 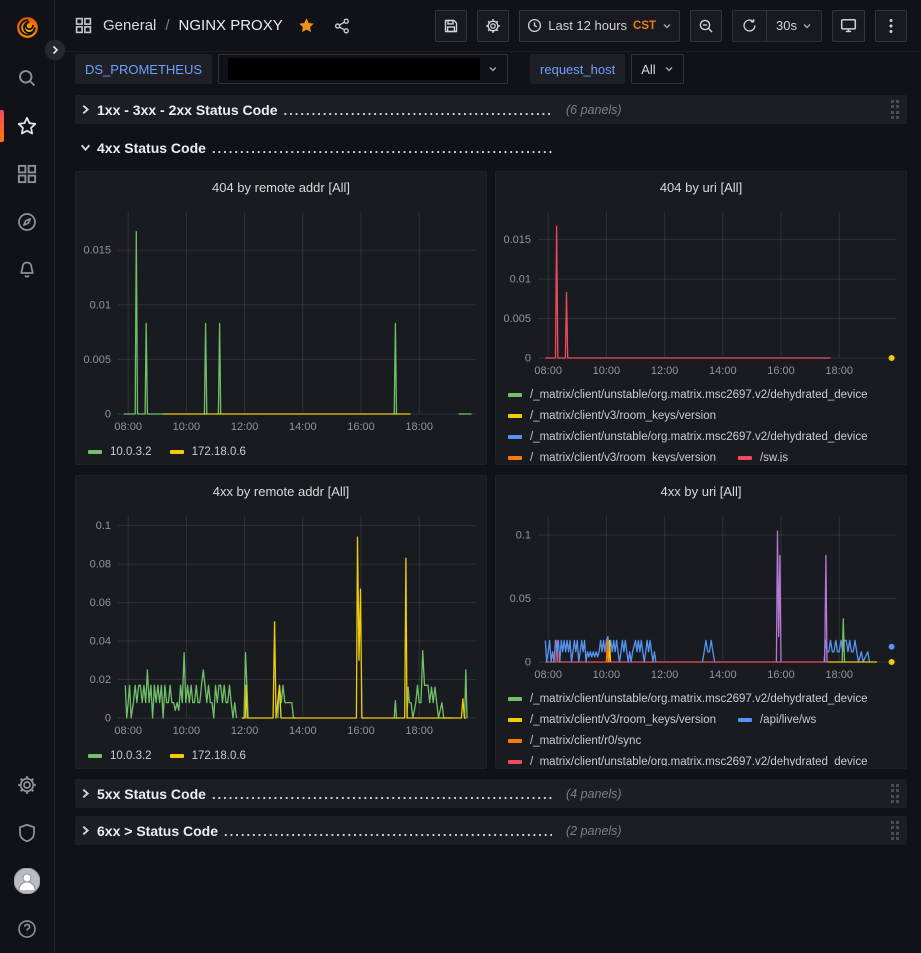 What do you see at coordinates (891, 25) in the screenshot?
I see `more-options-button` at bounding box center [891, 25].